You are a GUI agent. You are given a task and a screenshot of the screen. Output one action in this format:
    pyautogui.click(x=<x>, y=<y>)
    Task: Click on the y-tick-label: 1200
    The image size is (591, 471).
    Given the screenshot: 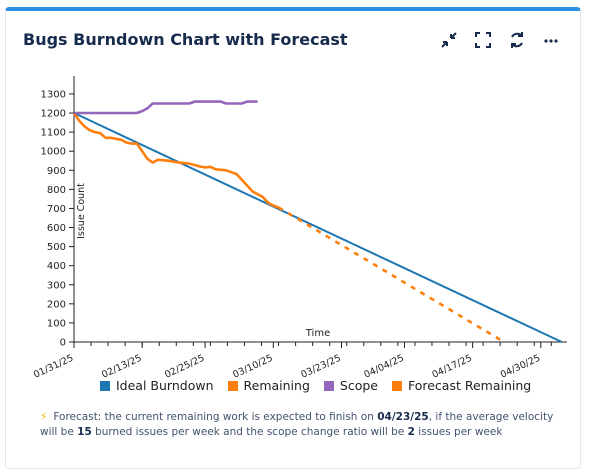 What is the action you would take?
    pyautogui.click(x=53, y=114)
    